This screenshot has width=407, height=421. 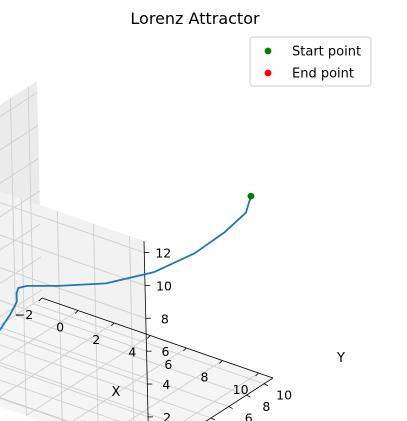 What do you see at coordinates (165, 318) in the screenshot?
I see `z-tick-label: 8` at bounding box center [165, 318].